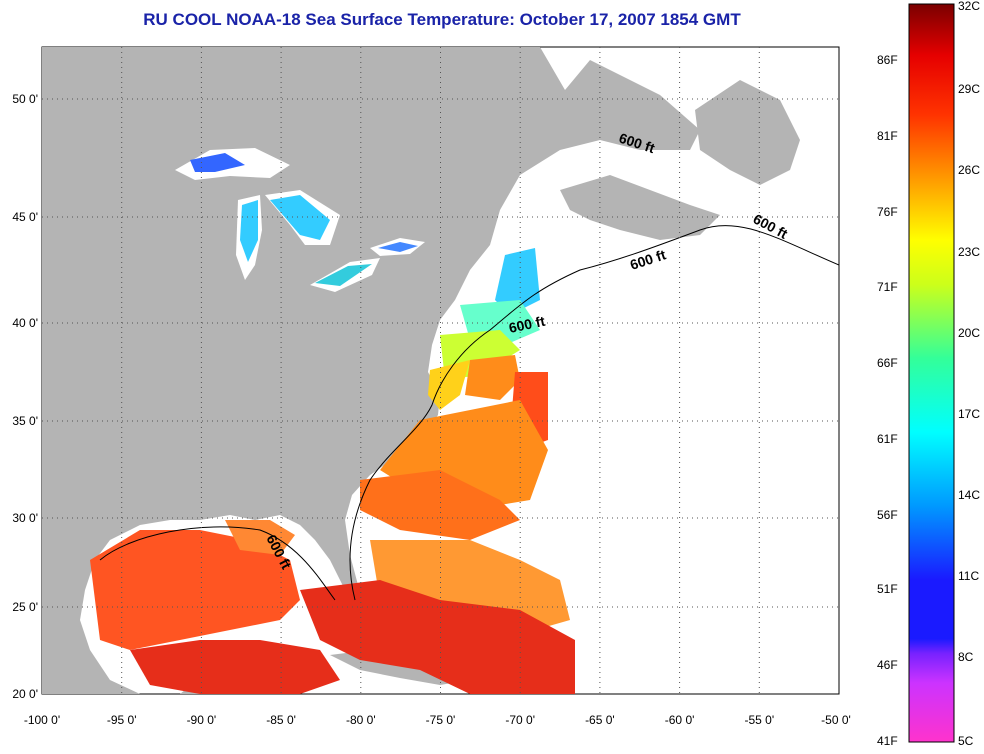  Describe the element at coordinates (969, 414) in the screenshot. I see `colorbar-c-label: 17C` at that location.